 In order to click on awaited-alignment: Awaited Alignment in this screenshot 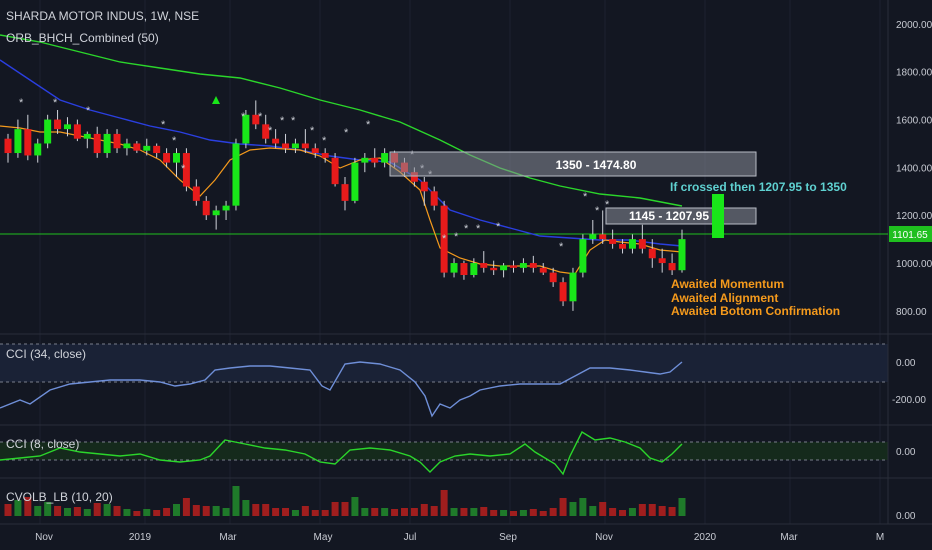, I will do `click(724, 298)`.